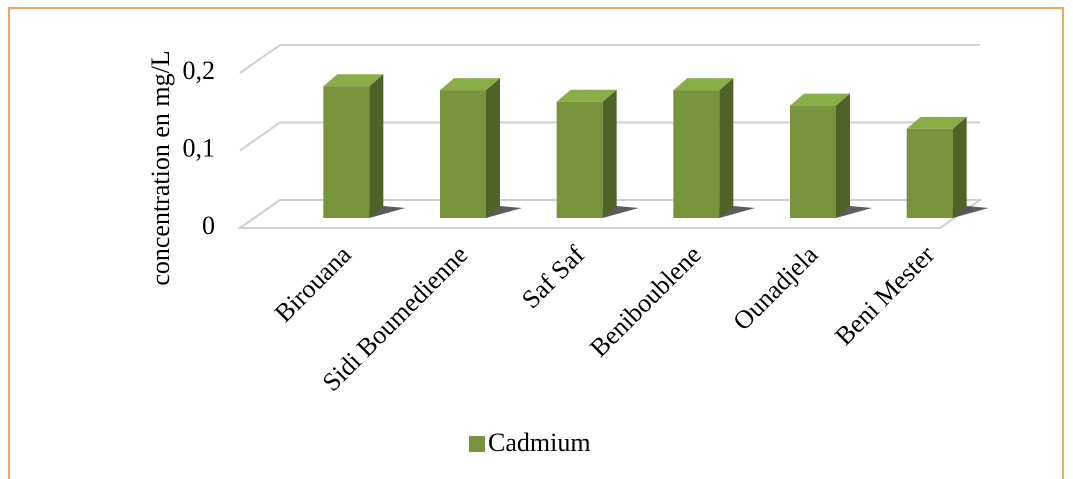 Image resolution: width=1073 pixels, height=479 pixels. Describe the element at coordinates (477, 444) in the screenshot. I see `legend-swatch` at that location.